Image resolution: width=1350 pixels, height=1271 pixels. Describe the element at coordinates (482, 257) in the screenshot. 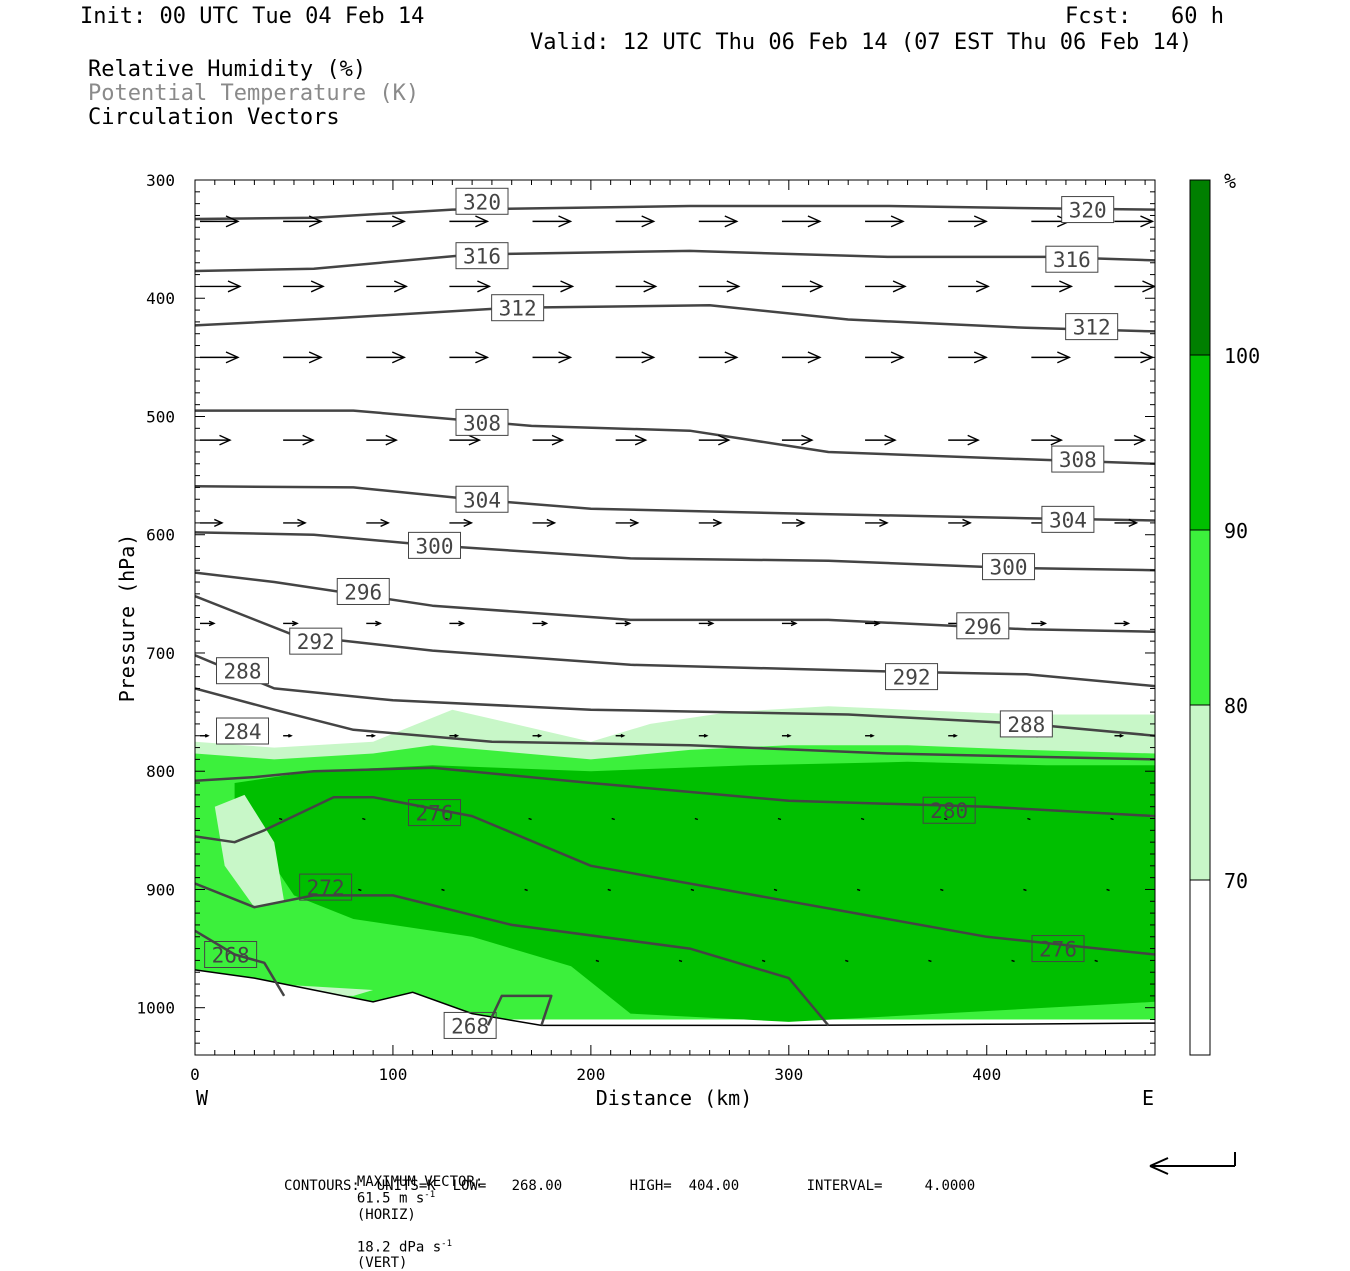

I see `theta-label: 316` at that location.